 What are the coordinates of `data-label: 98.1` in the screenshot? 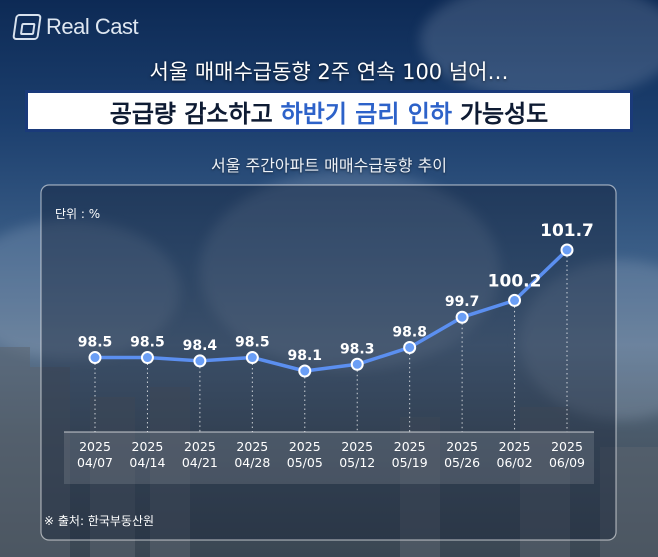 It's located at (305, 356).